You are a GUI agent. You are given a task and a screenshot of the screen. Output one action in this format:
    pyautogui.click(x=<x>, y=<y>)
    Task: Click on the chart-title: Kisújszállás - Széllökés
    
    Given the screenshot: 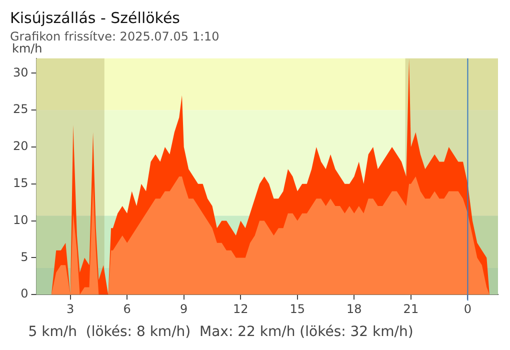 What is the action you would take?
    pyautogui.click(x=95, y=17)
    